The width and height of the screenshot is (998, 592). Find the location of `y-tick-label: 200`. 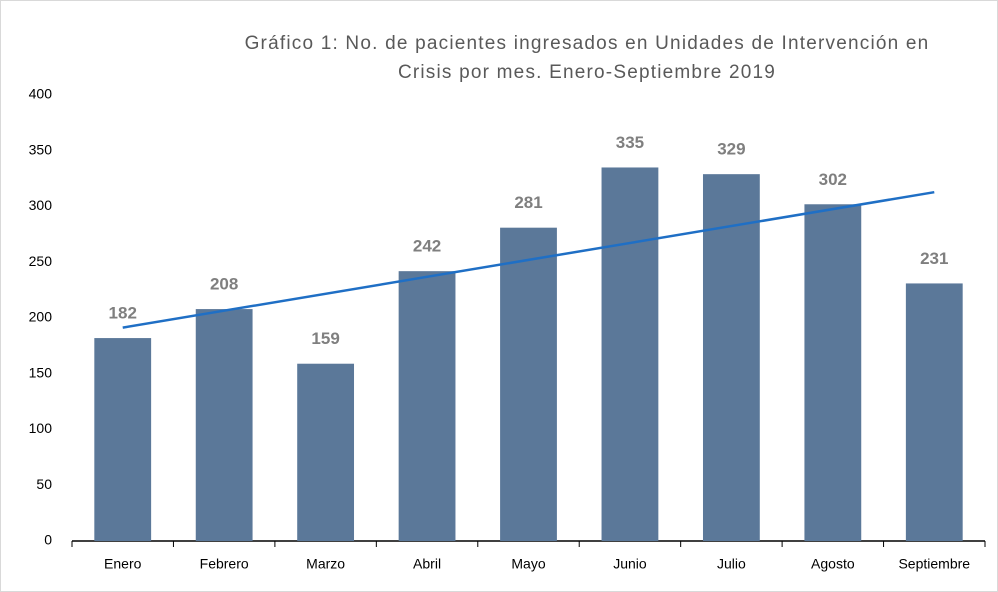

y-tick-label: 200 is located at coordinates (41, 317).